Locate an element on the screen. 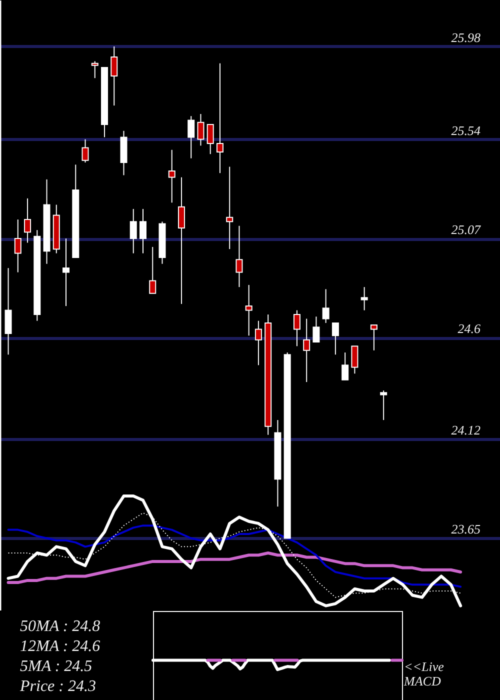 This screenshot has width=500, height=700. text: 50MA : 24.8 is located at coordinates (60, 626).